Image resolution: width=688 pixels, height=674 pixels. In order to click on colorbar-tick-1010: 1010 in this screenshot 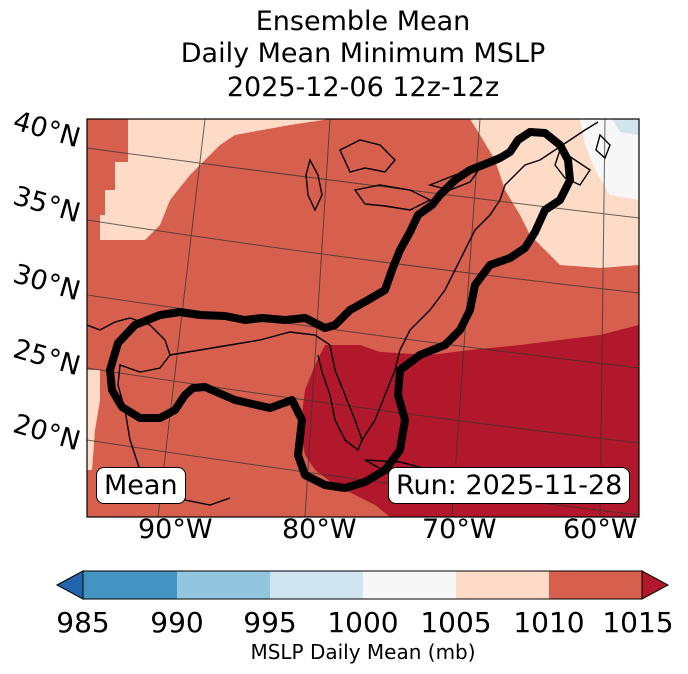, I will do `click(549, 622)`.